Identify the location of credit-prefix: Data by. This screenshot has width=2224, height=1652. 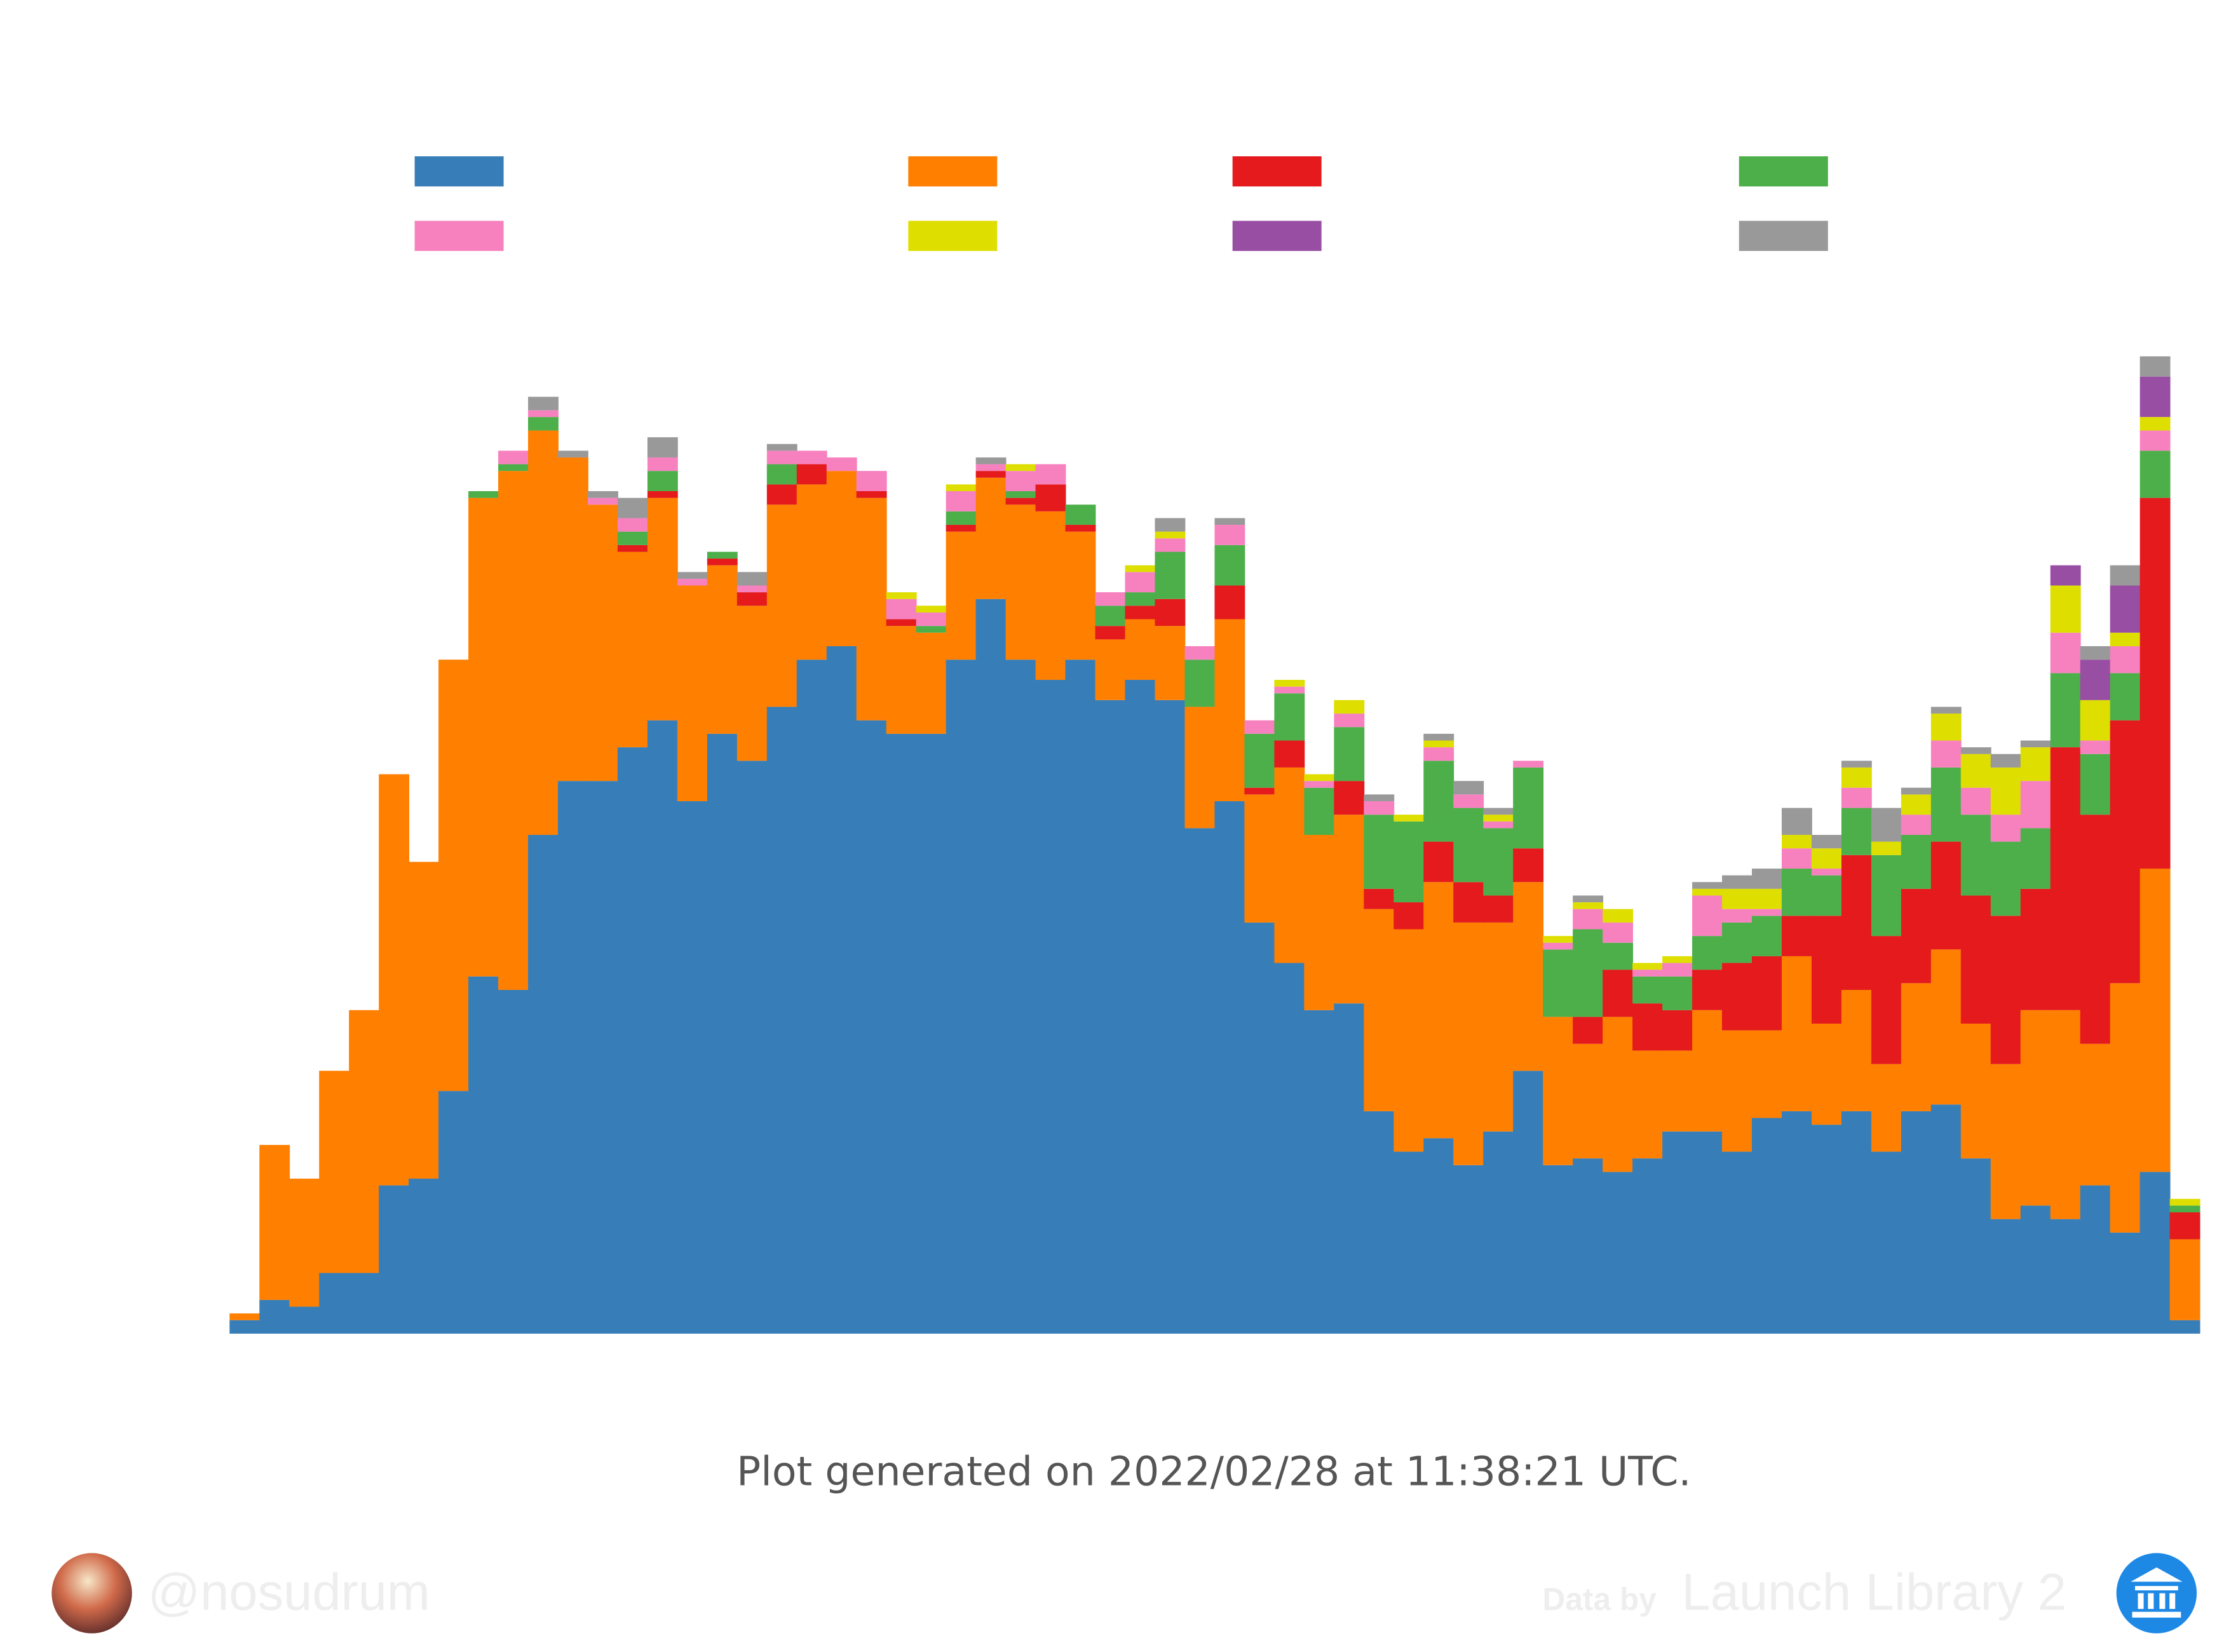
(1599, 1599).